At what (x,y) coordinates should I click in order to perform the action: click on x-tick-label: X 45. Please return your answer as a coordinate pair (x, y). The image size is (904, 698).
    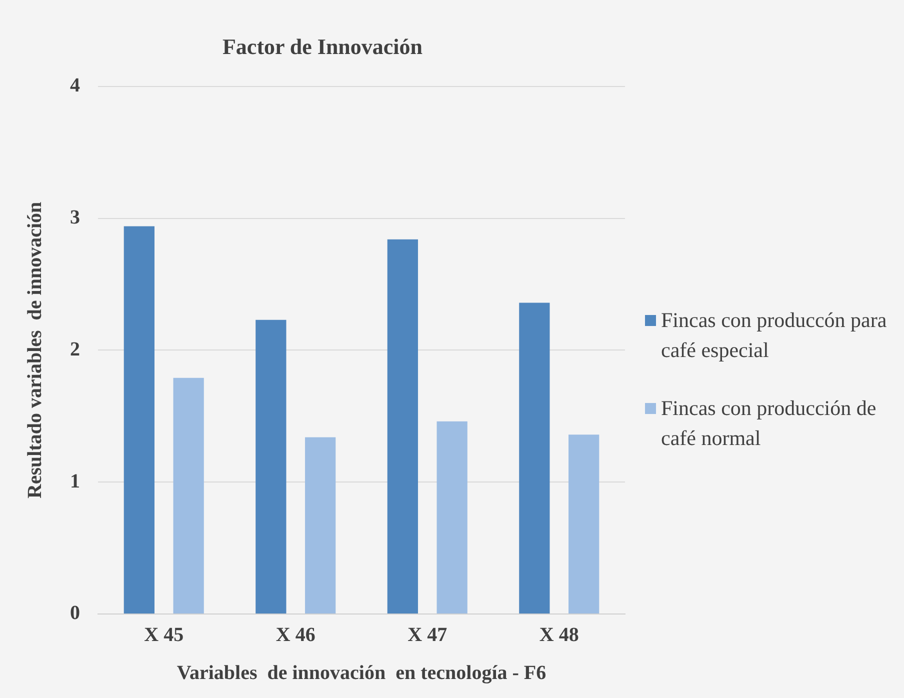
    Looking at the image, I should click on (164, 635).